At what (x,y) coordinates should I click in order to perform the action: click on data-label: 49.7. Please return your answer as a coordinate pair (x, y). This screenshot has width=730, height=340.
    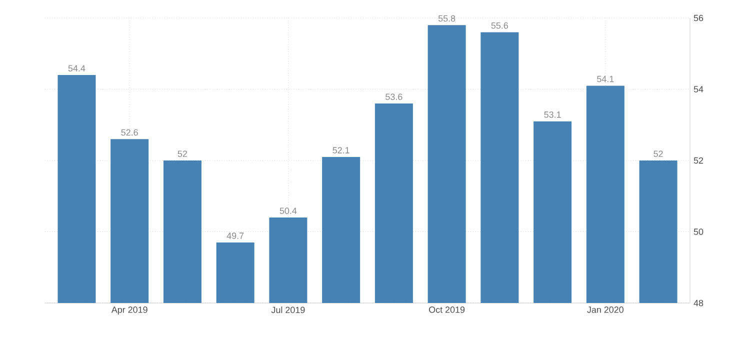
    Looking at the image, I should click on (235, 235).